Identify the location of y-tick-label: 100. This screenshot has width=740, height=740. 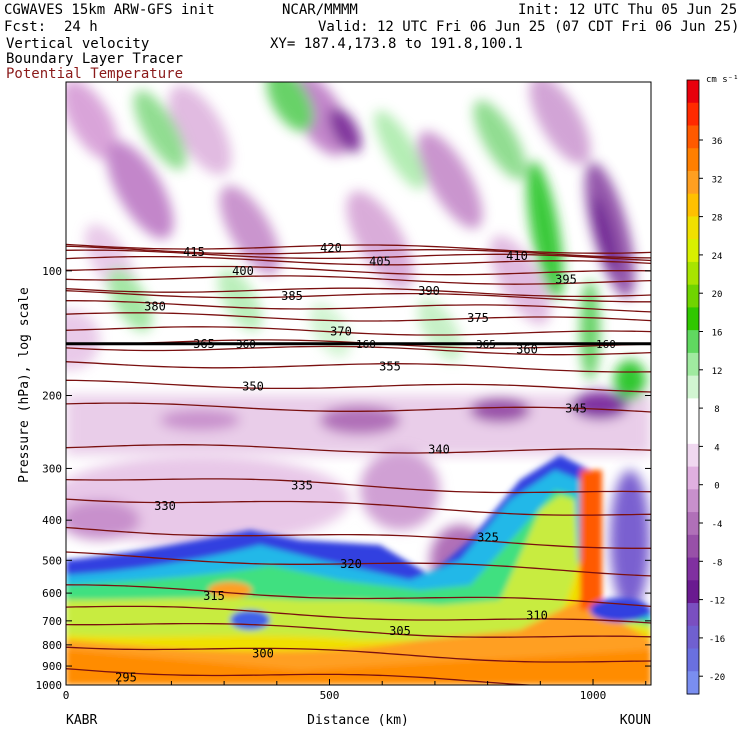
(52, 271).